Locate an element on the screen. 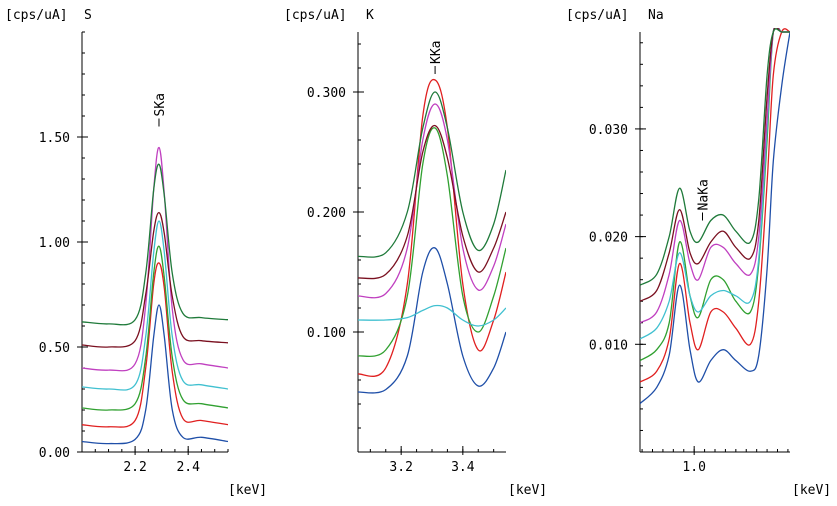  peak-annotation: KKa is located at coordinates (436, 57).